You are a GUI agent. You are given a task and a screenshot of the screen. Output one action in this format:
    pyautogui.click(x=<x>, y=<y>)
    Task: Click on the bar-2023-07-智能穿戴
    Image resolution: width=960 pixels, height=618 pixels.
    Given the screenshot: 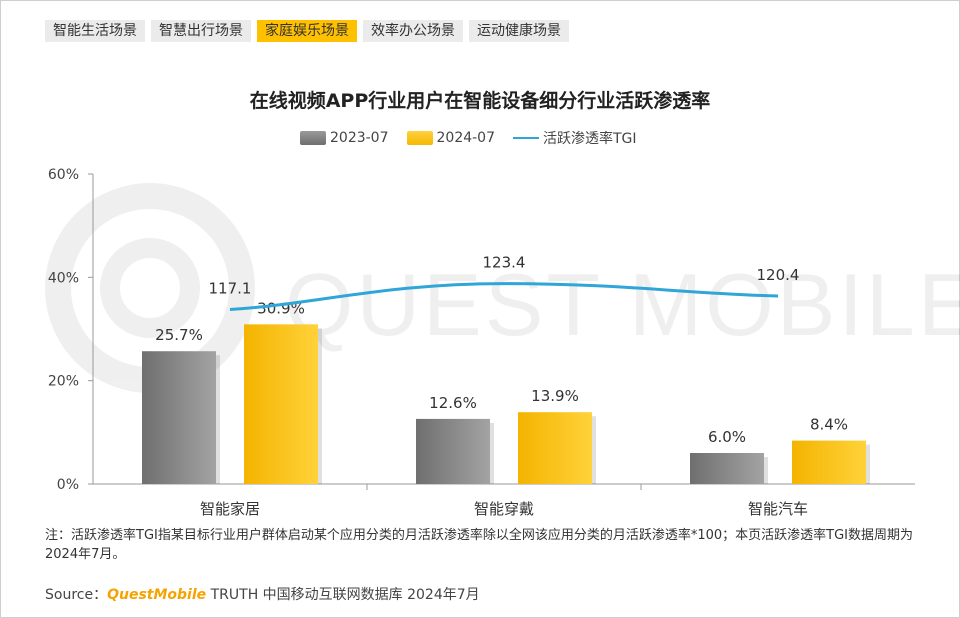 What is the action you would take?
    pyautogui.click(x=453, y=451)
    